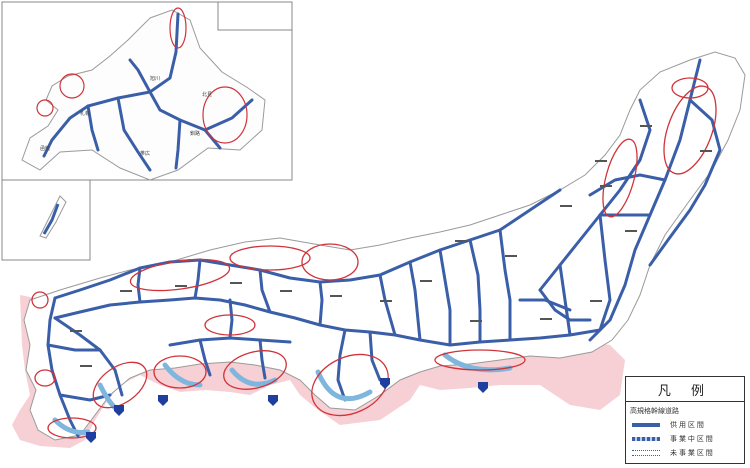  What do you see at coordinates (646, 439) in the screenshot?
I see `legend-swatch-wip` at bounding box center [646, 439].